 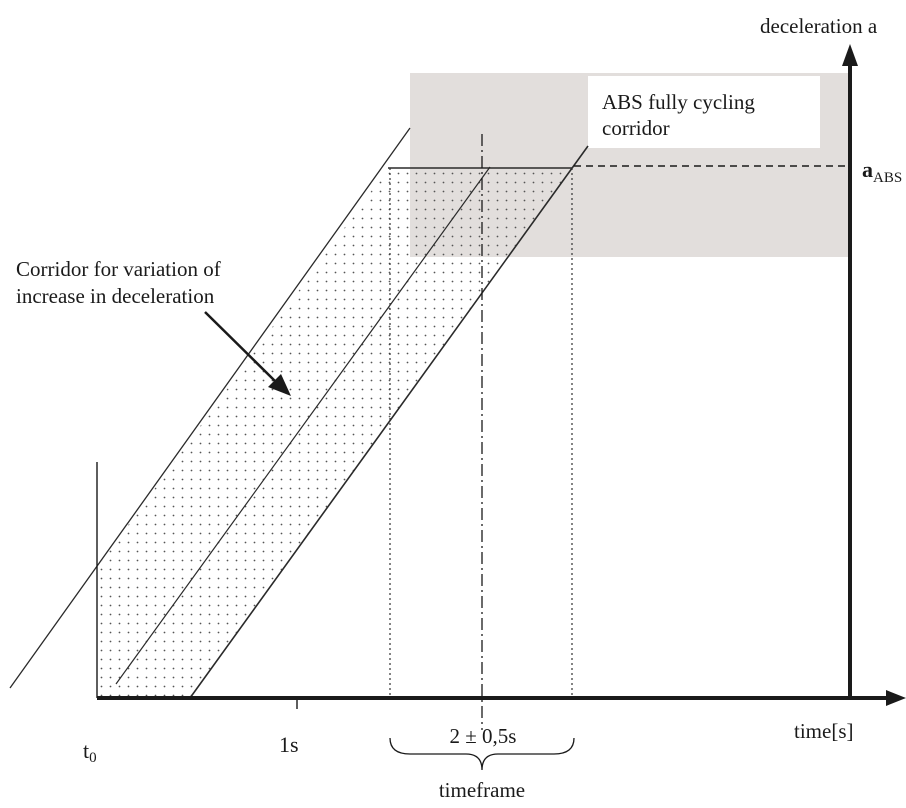 I want to click on interval-label: 2 ± 0,5s, so click(x=483, y=736).